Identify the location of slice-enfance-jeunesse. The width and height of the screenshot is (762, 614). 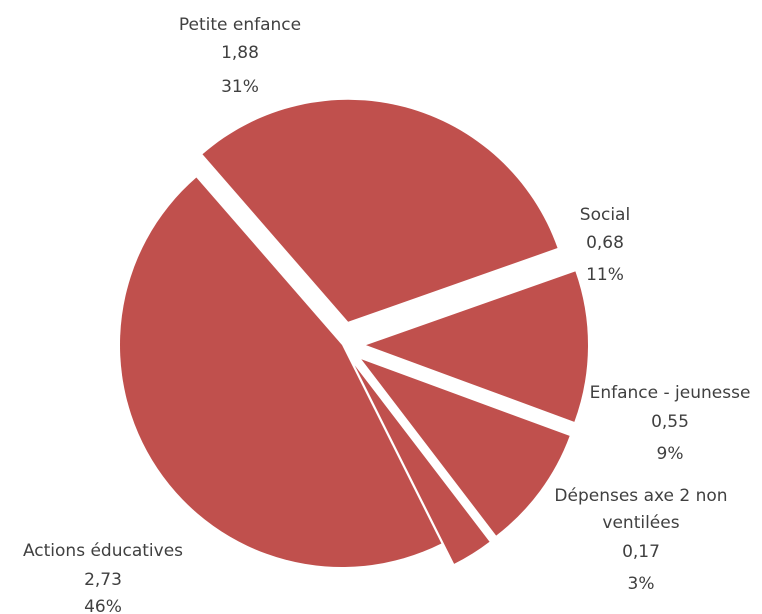
(465, 447).